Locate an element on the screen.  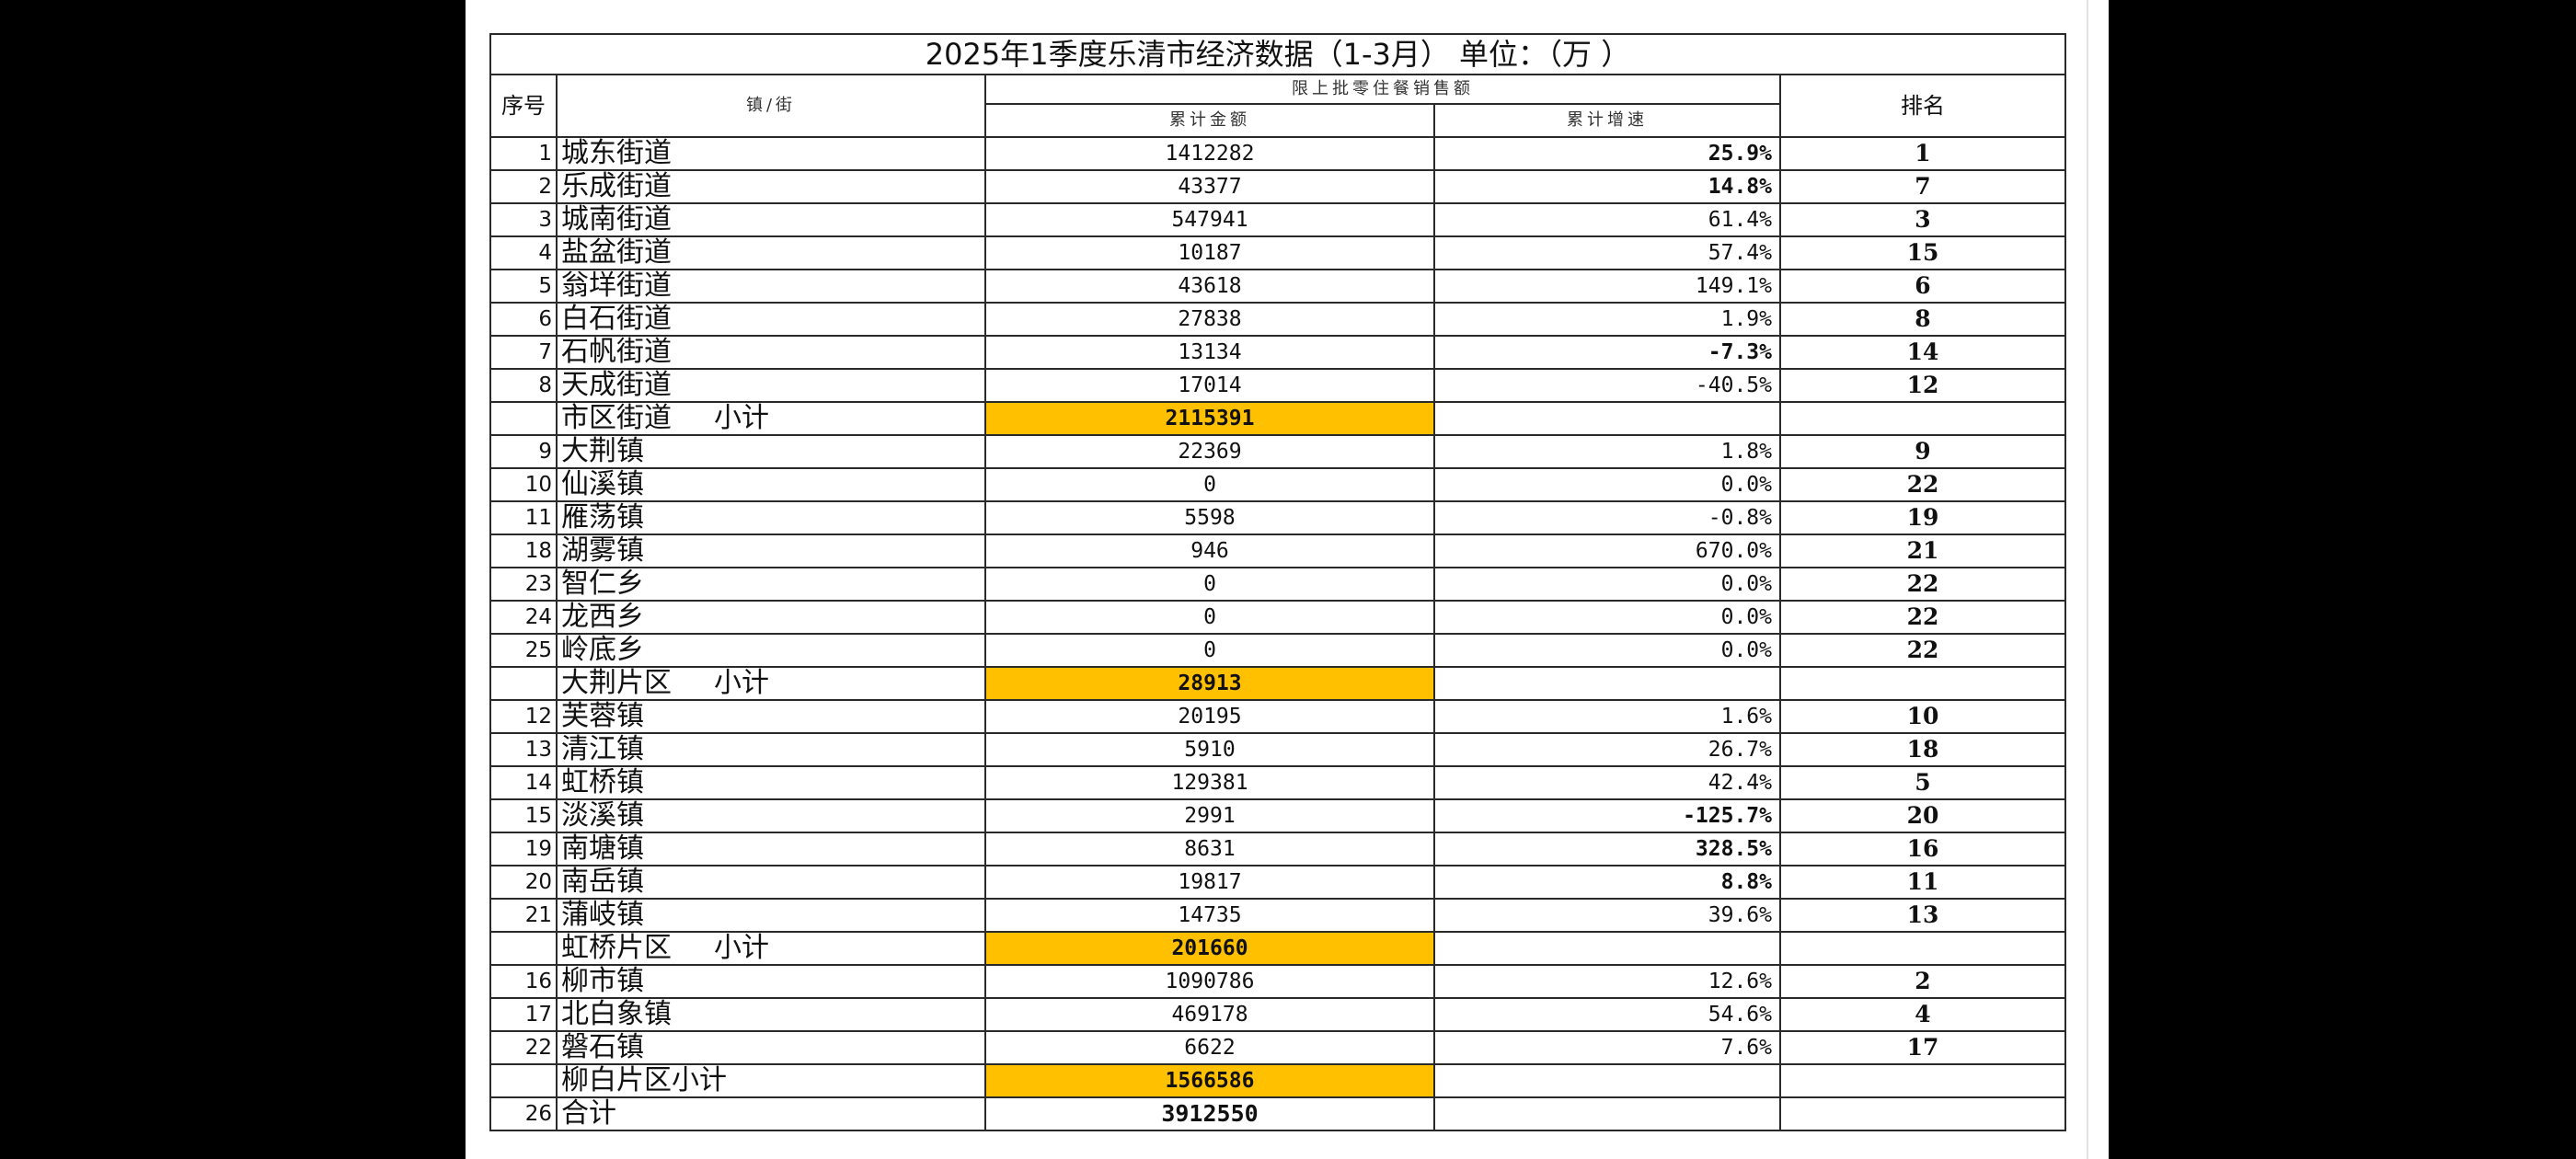
cumulative-growth: 26.7% is located at coordinates (1607, 749).